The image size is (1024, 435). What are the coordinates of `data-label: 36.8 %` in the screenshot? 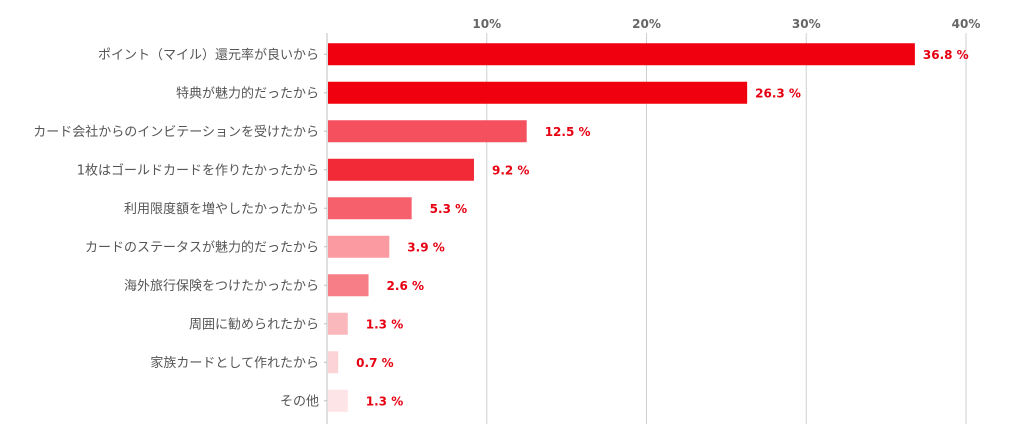 It's located at (946, 55).